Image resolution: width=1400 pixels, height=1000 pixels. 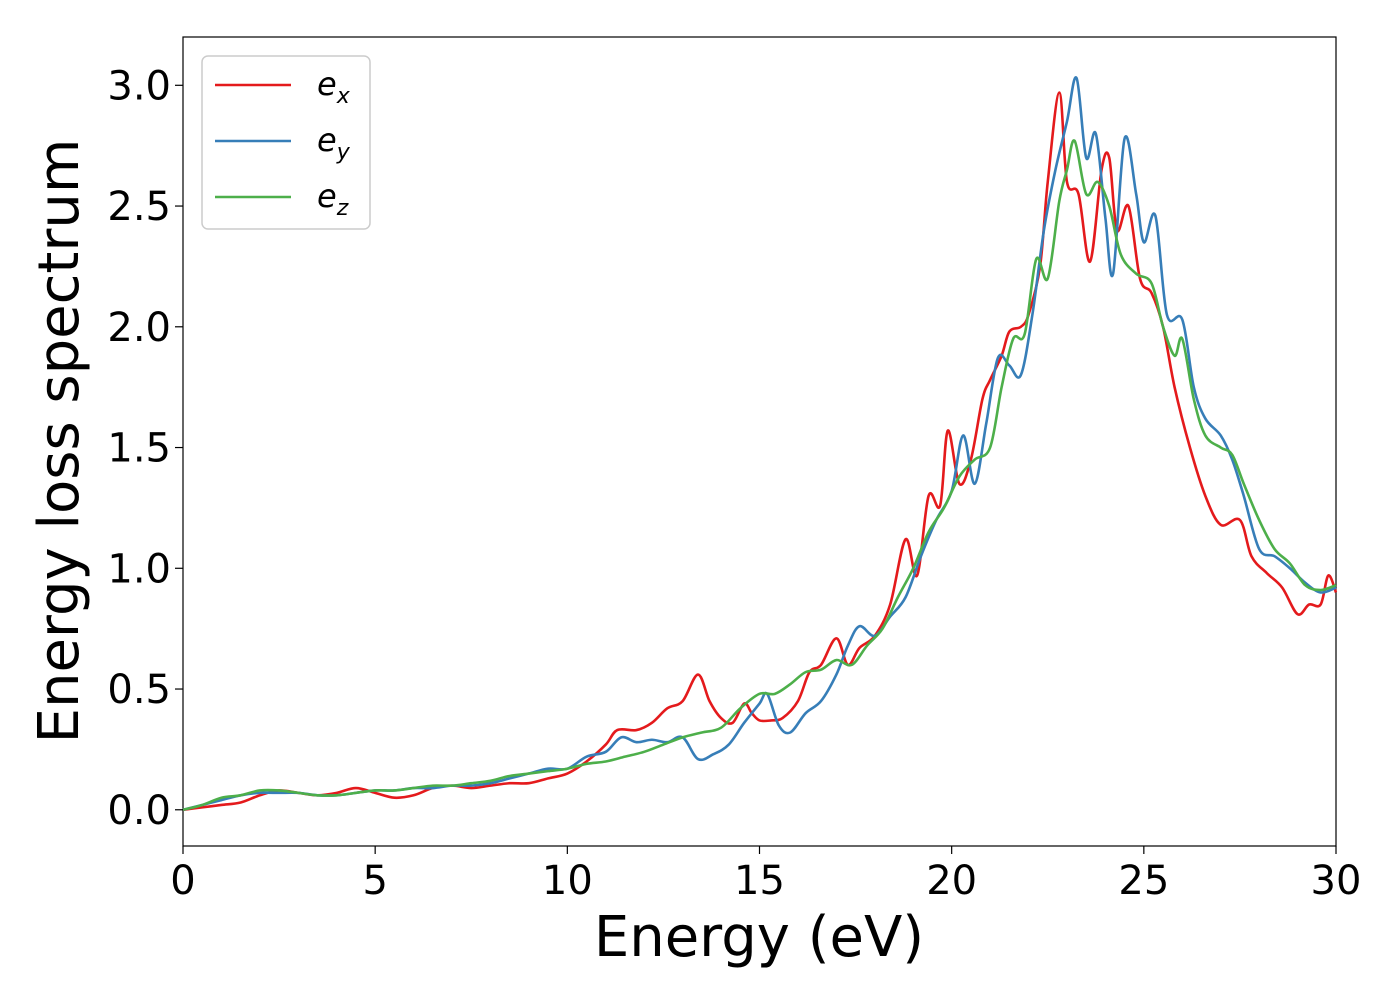 I want to click on y-tick-label: 0.5, so click(x=139, y=690).